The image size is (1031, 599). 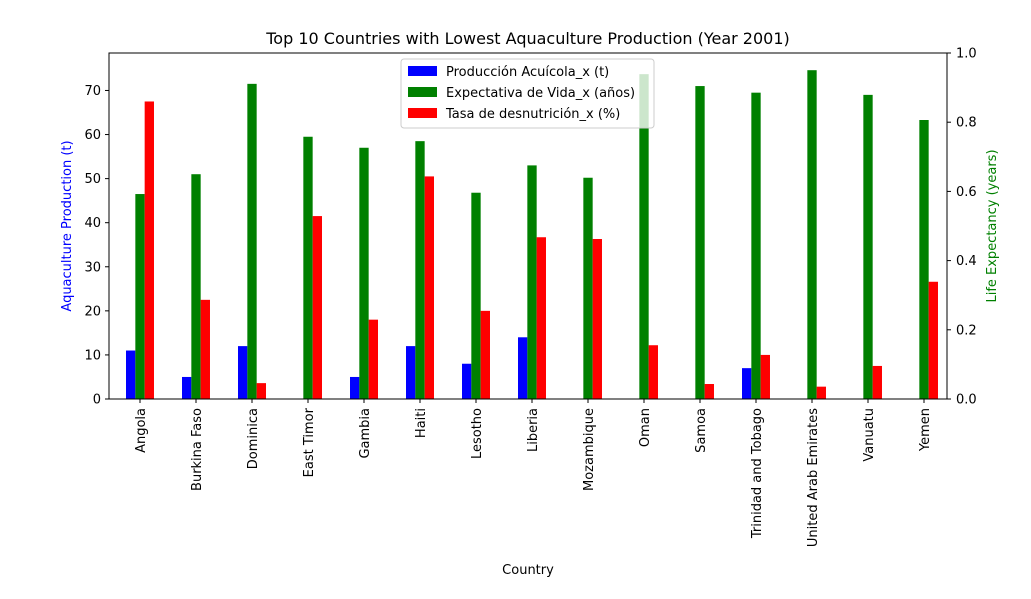 I want to click on y-tick-label-left: 30, so click(x=92, y=267).